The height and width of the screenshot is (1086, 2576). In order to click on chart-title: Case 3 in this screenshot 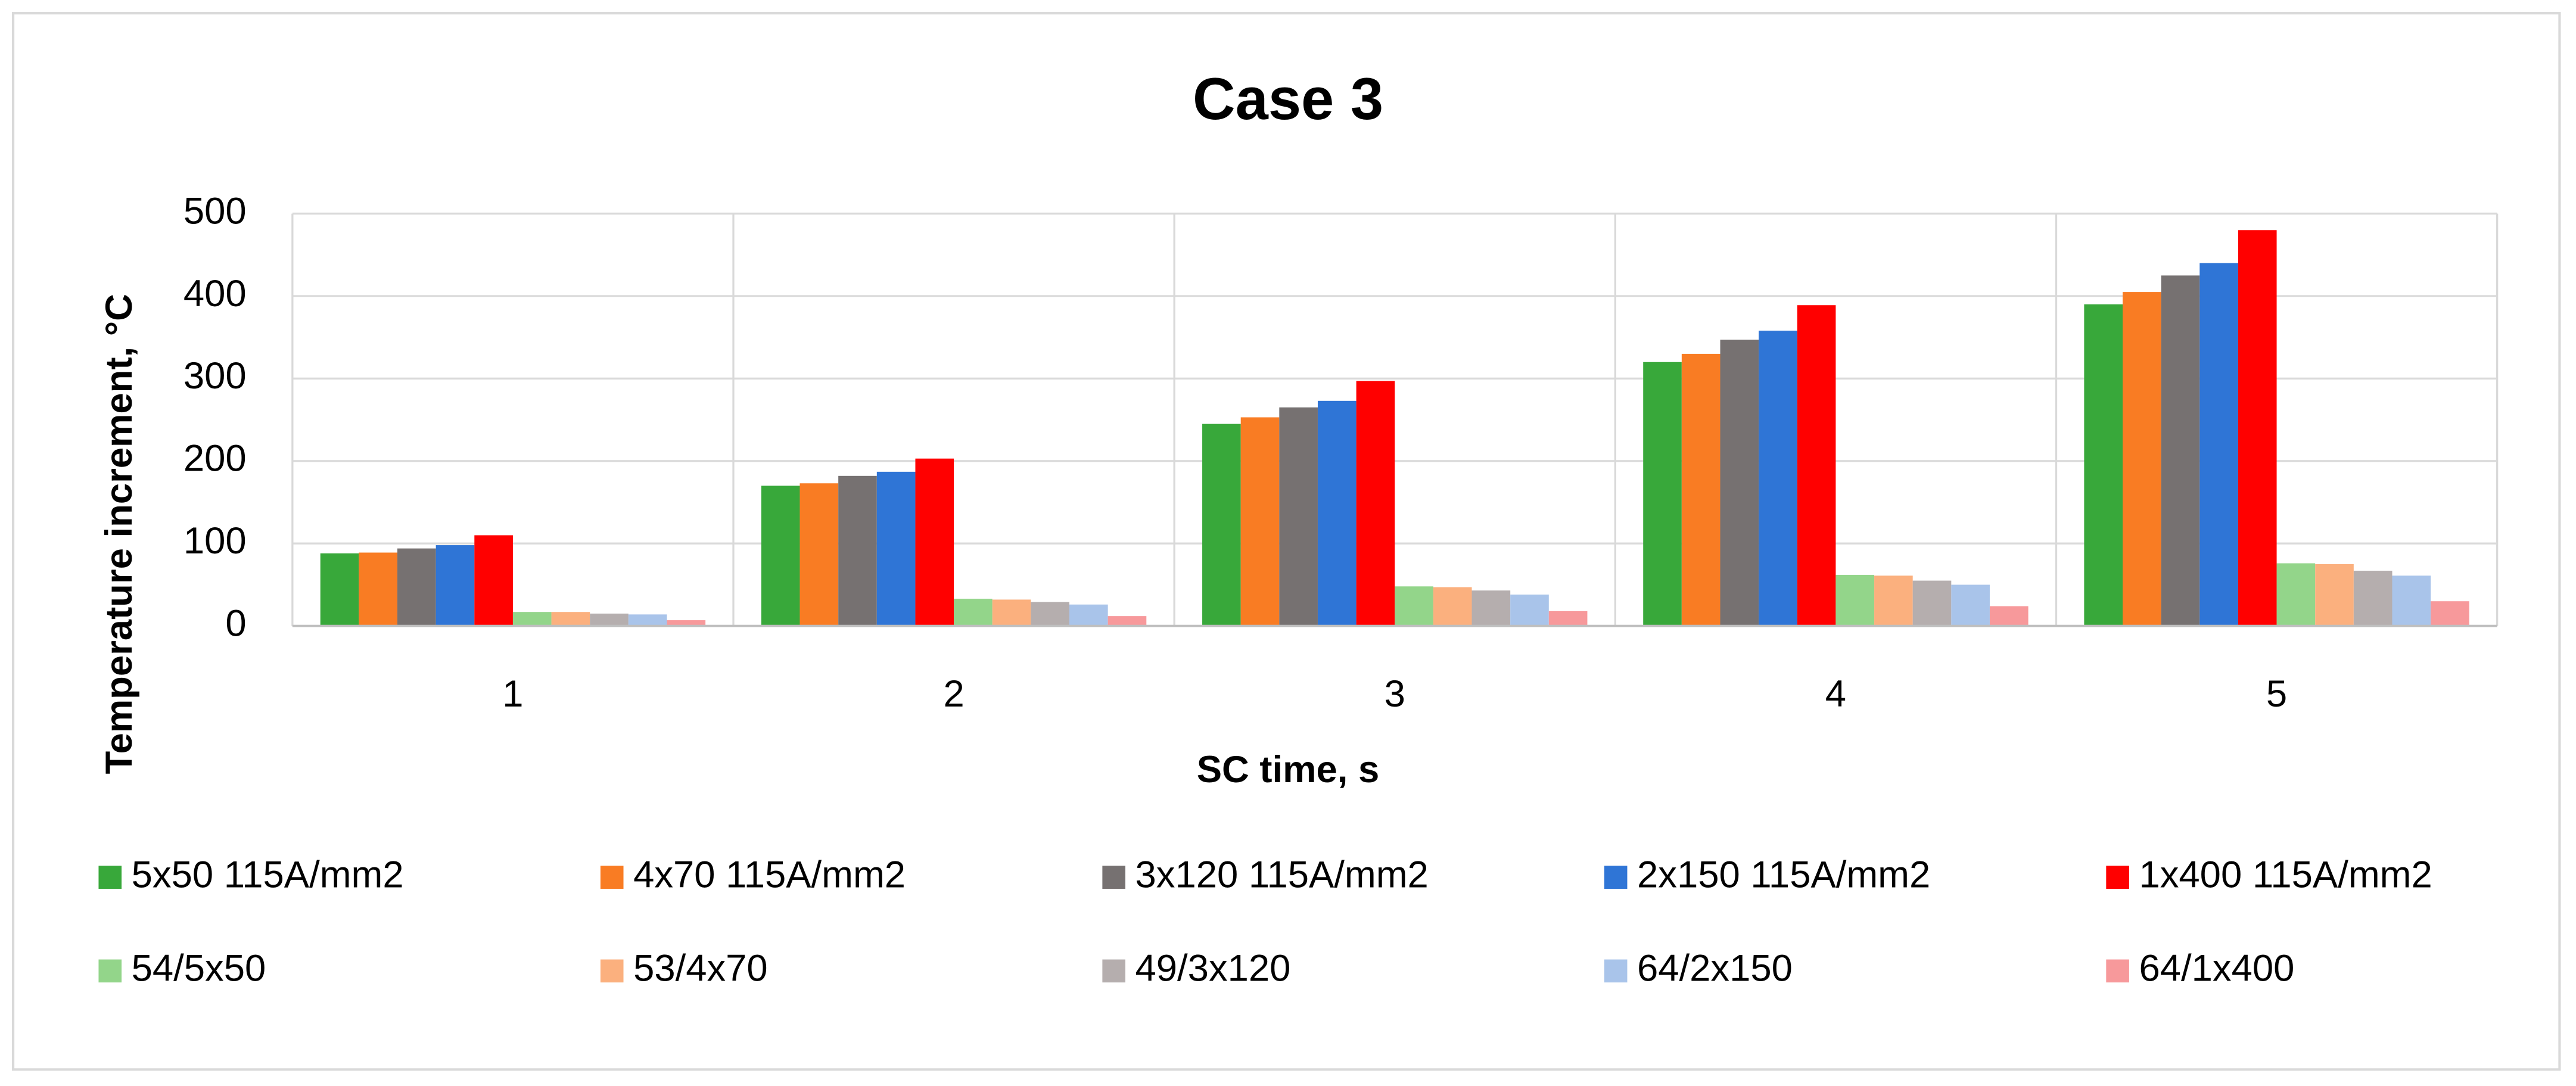, I will do `click(1288, 99)`.